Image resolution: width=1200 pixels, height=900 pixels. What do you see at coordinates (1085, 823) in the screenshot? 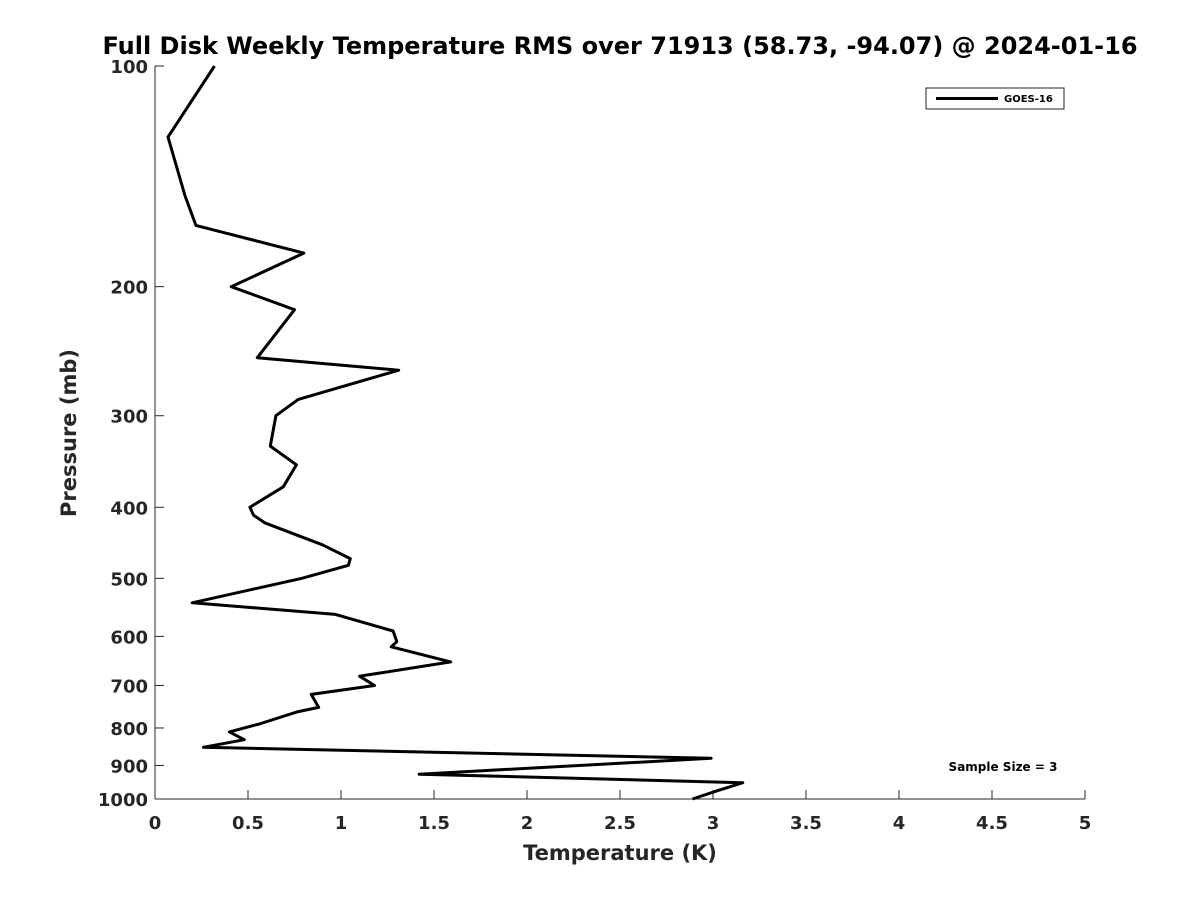
I see `x-tick-label: 5` at bounding box center [1085, 823].